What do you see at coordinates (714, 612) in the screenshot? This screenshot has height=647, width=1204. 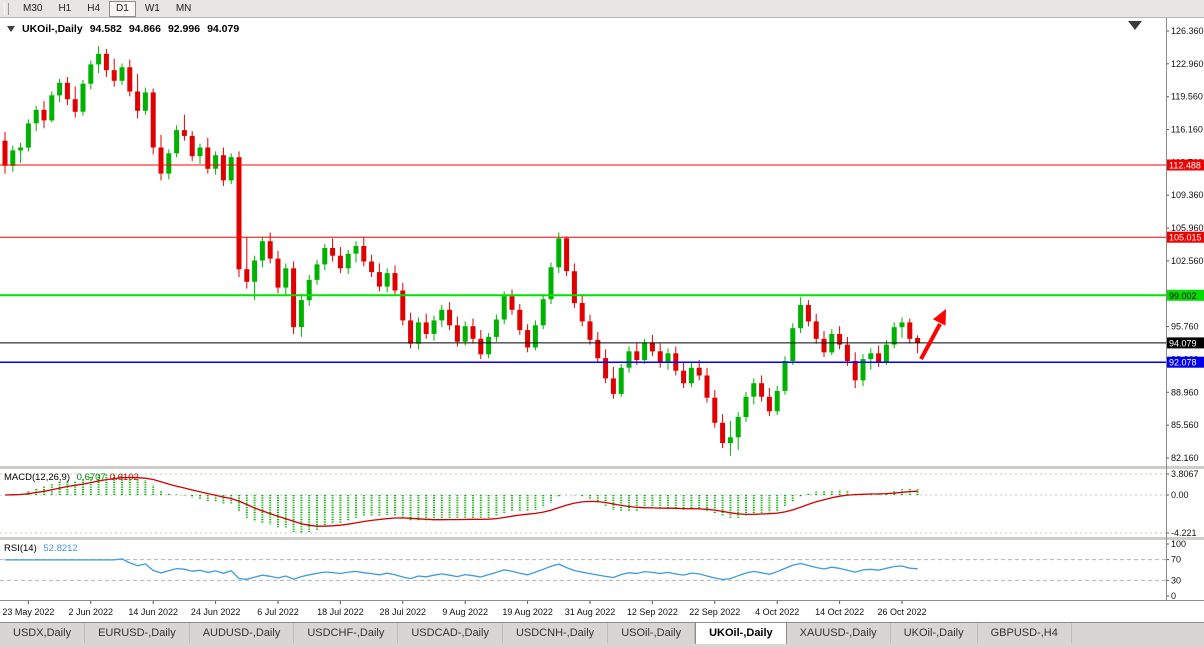 I see `time-axis-label: 22 Sep 2022` at bounding box center [714, 612].